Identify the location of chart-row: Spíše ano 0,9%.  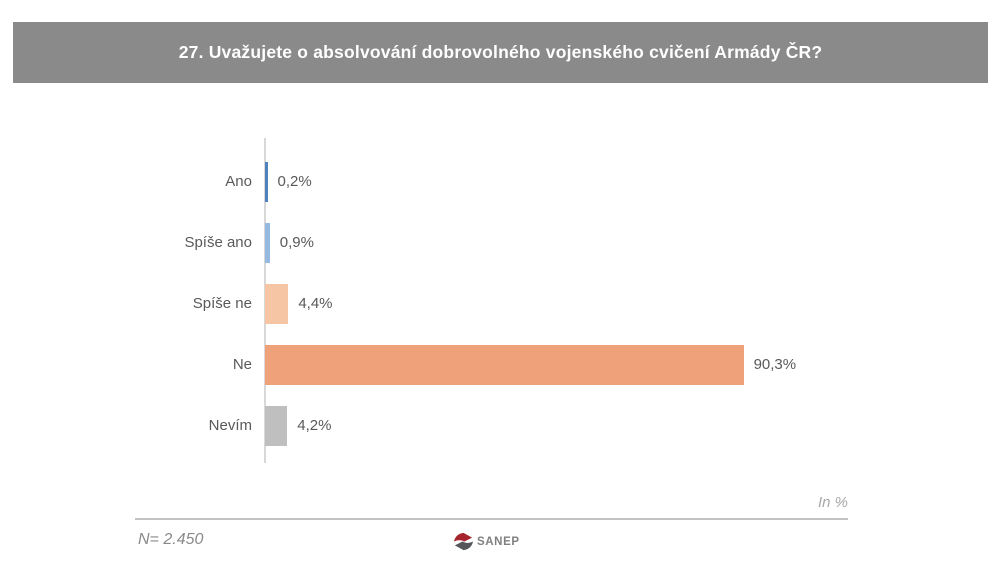
(500, 242).